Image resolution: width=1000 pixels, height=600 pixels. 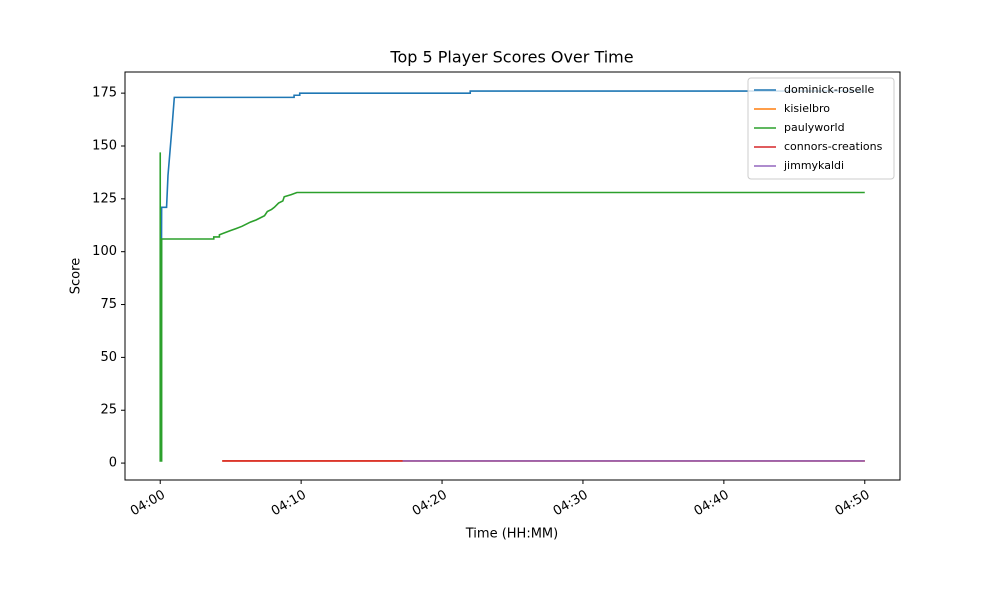 What do you see at coordinates (108, 357) in the screenshot?
I see `y-tick-label: 50` at bounding box center [108, 357].